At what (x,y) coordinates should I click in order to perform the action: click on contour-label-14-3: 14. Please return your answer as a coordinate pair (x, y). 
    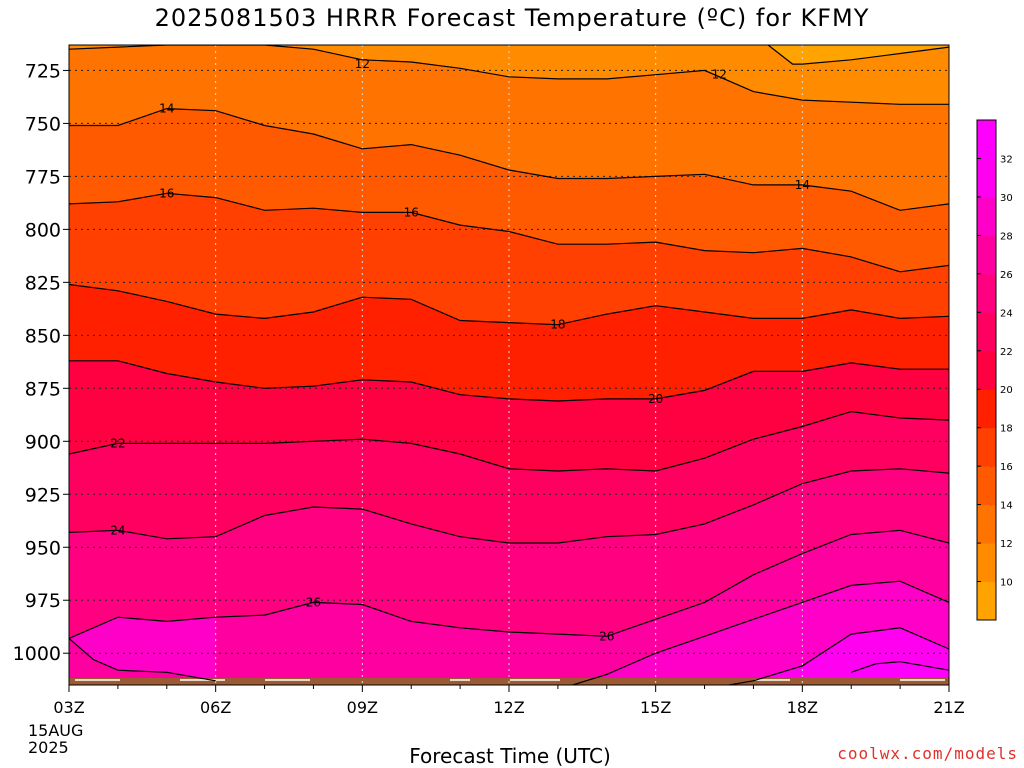
    Looking at the image, I should click on (802, 185).